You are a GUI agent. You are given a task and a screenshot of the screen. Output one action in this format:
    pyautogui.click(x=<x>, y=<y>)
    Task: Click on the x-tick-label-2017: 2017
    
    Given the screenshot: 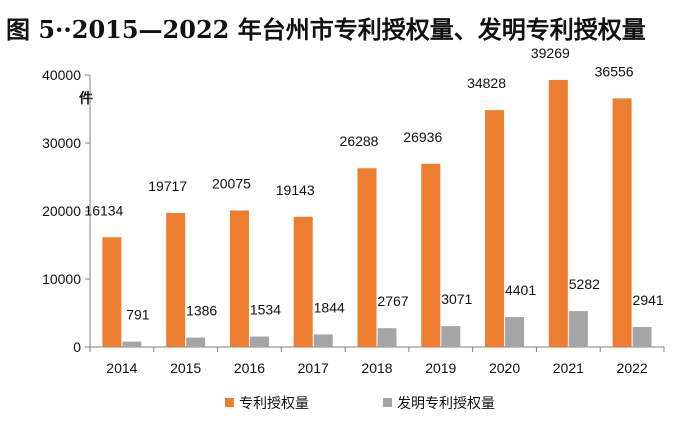 What is the action you would take?
    pyautogui.click(x=313, y=368)
    